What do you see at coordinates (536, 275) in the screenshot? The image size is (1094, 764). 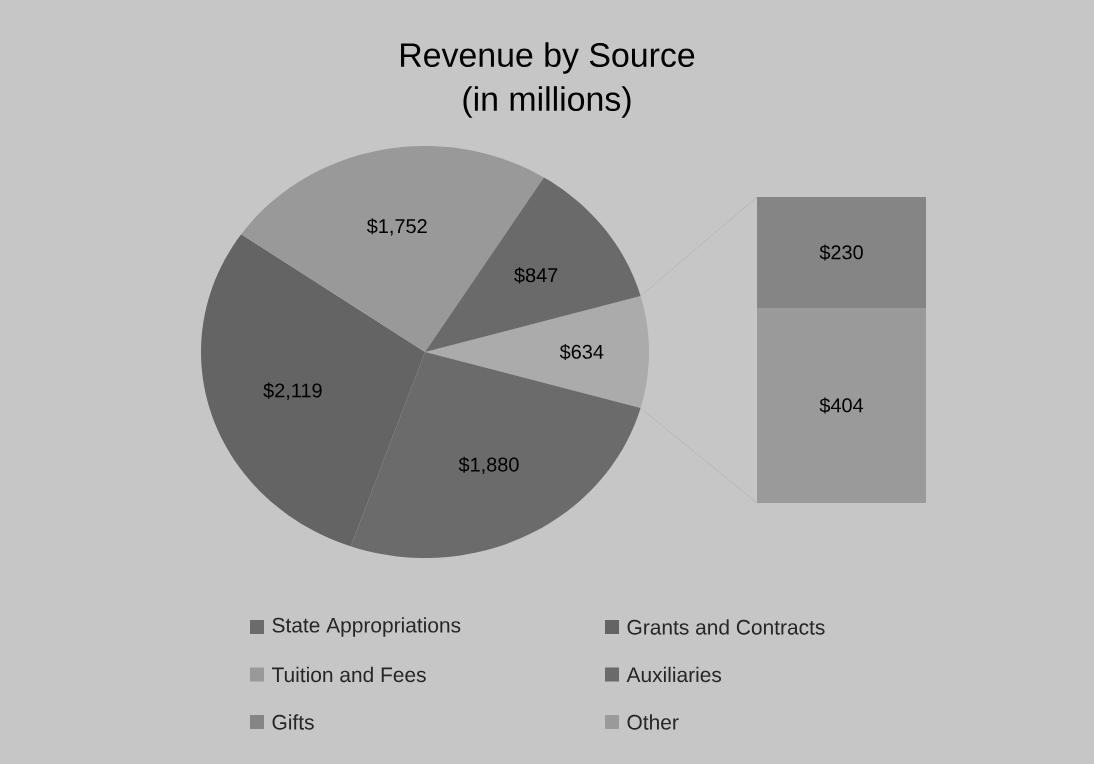 I see `data-label: $847` at bounding box center [536, 275].